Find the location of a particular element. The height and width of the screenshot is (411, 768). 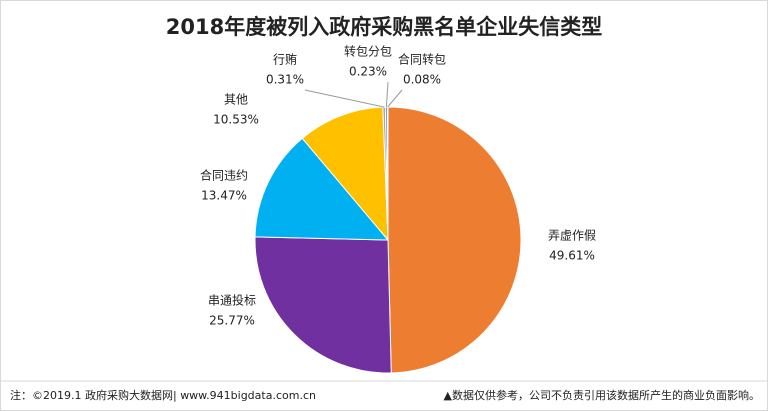

slice-value: 49.61% is located at coordinates (572, 256).